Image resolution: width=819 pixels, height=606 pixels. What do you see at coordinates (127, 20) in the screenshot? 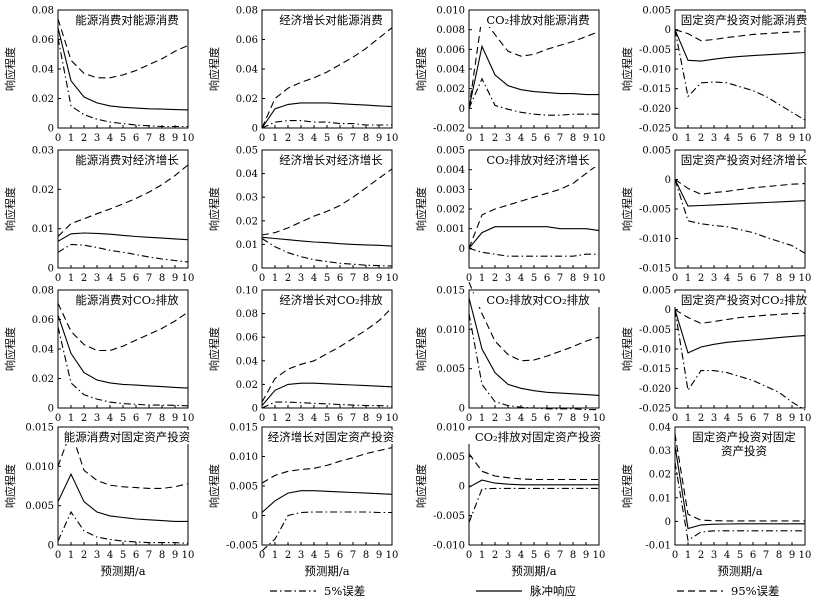
I see `panel-title-text: 能源消费对能源消费` at bounding box center [127, 20].